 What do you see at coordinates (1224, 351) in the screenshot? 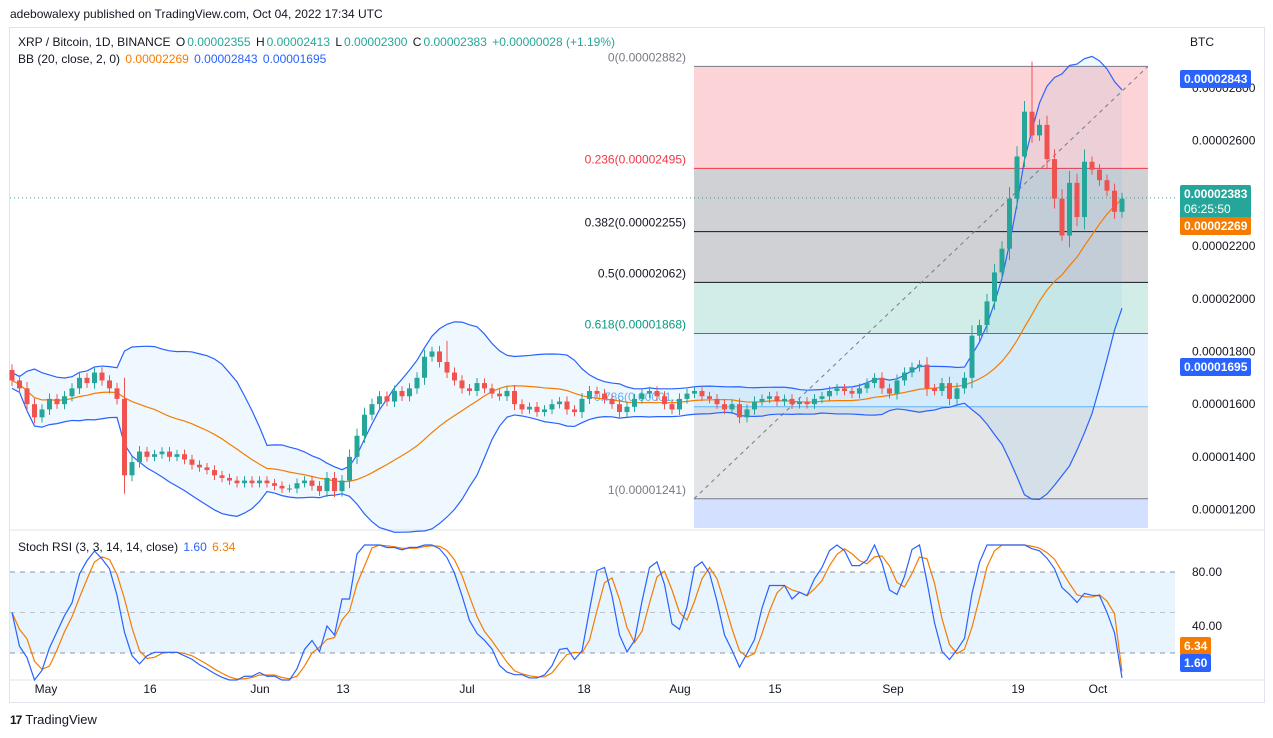
I see `price-axis-label: 0.00001800` at bounding box center [1224, 351].